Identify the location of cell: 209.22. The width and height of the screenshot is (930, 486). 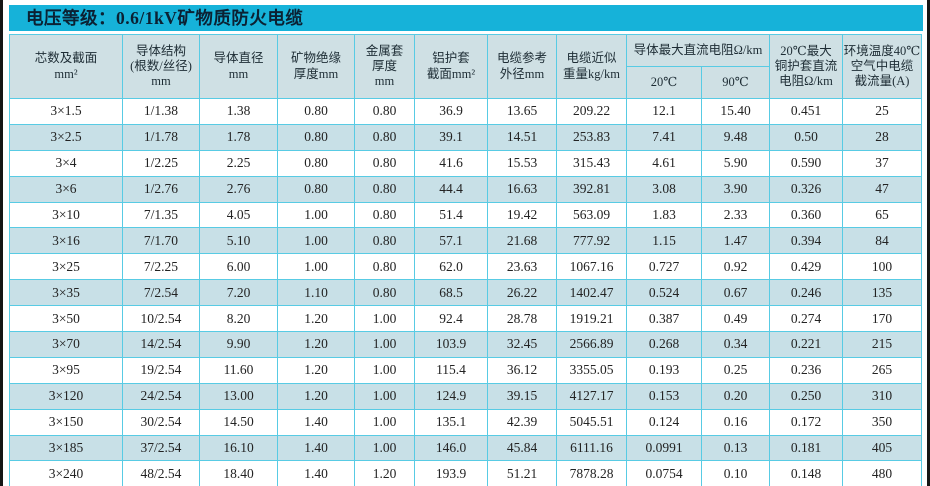
(591, 111).